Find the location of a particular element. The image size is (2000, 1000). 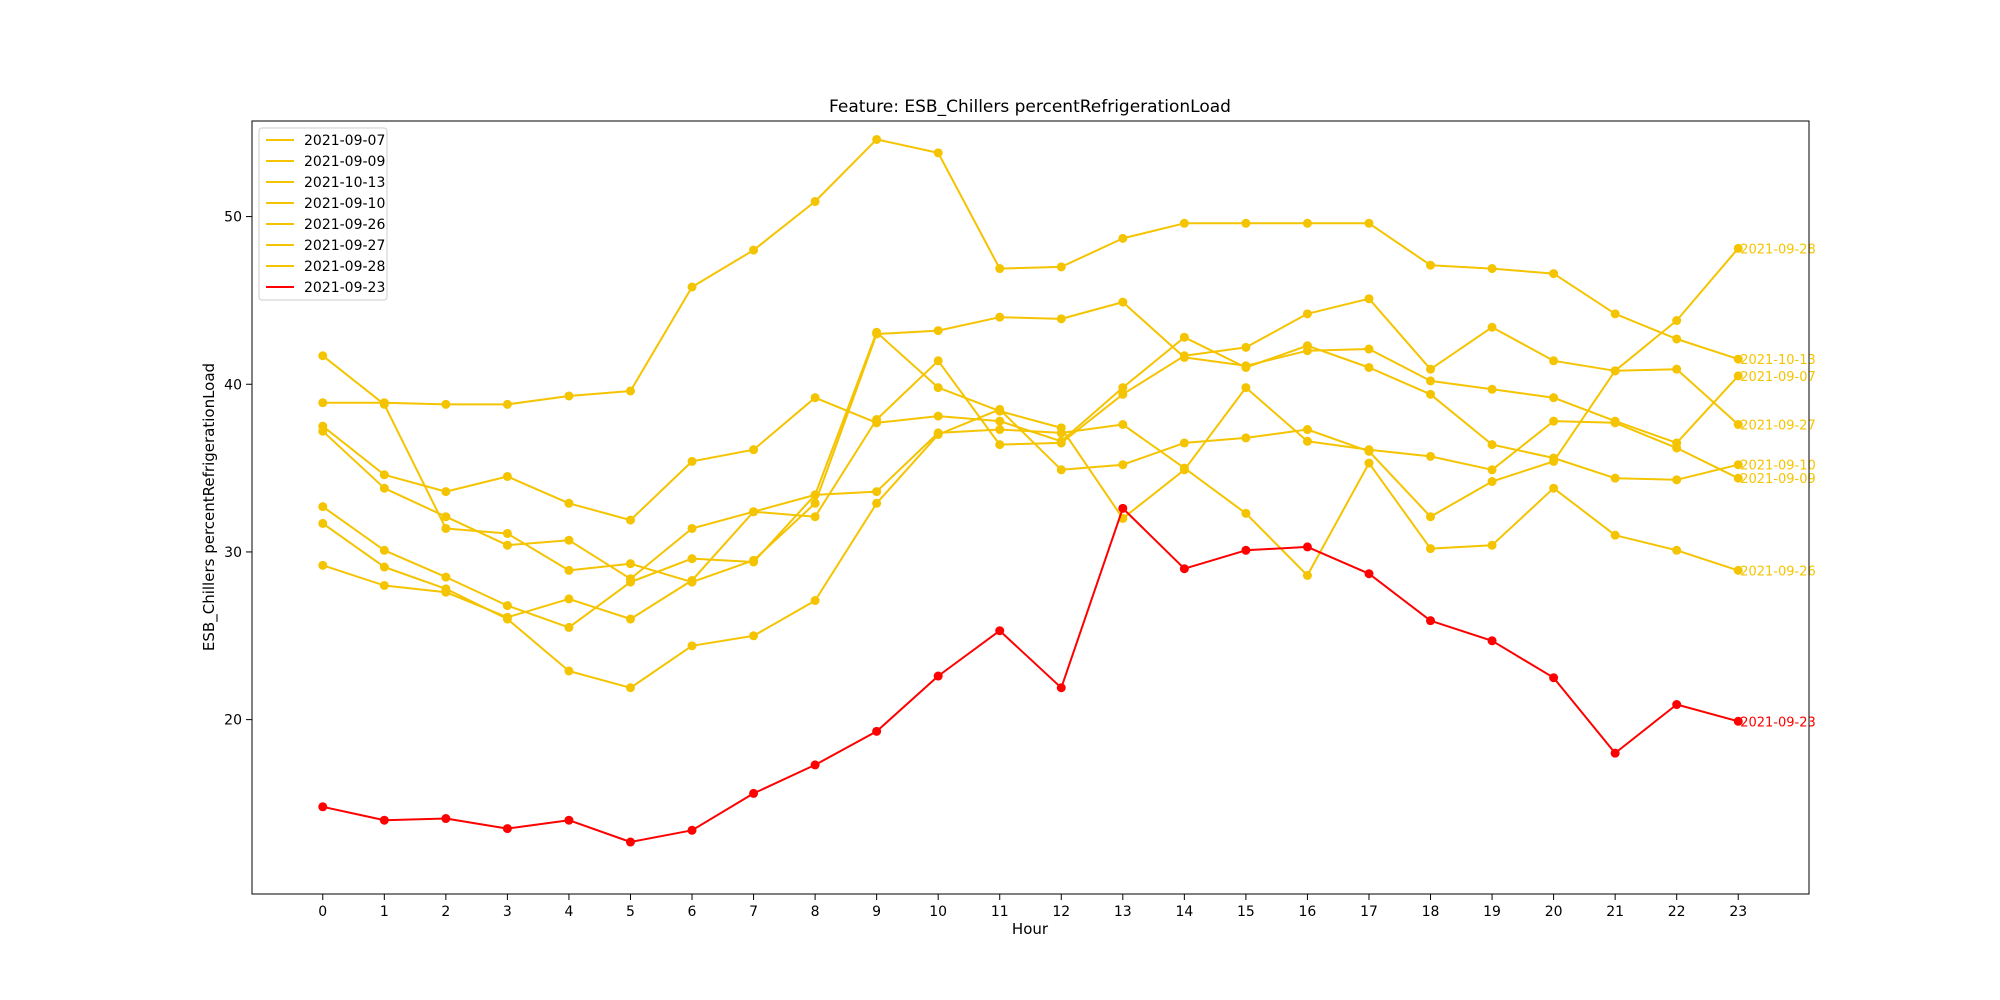

series-end-label: 2021-09-10 is located at coordinates (1778, 466).